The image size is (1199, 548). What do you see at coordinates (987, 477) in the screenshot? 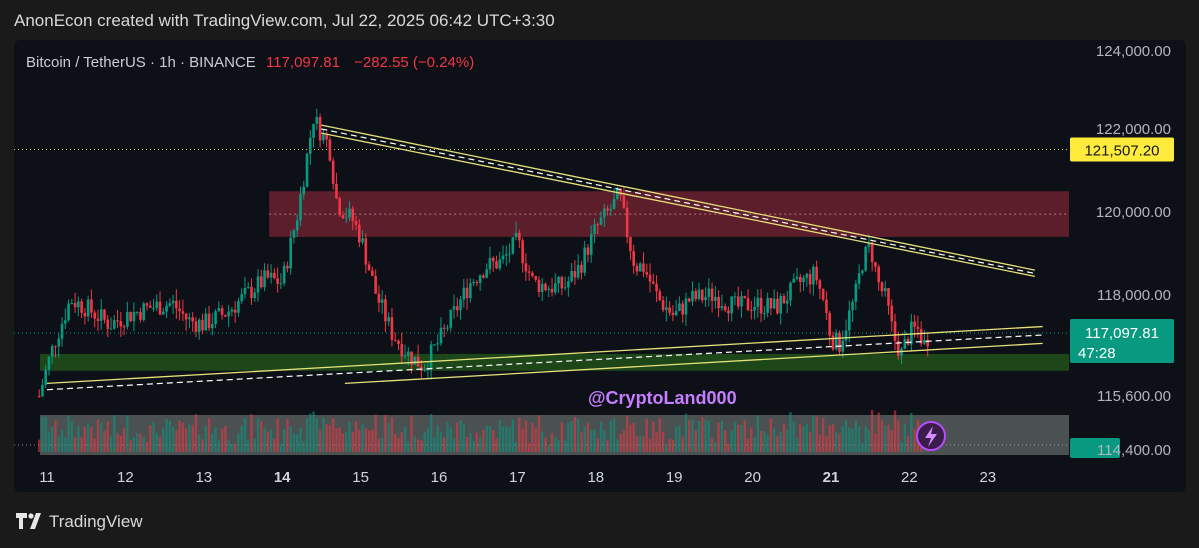
I see `x-tick-label: 23` at bounding box center [987, 477].